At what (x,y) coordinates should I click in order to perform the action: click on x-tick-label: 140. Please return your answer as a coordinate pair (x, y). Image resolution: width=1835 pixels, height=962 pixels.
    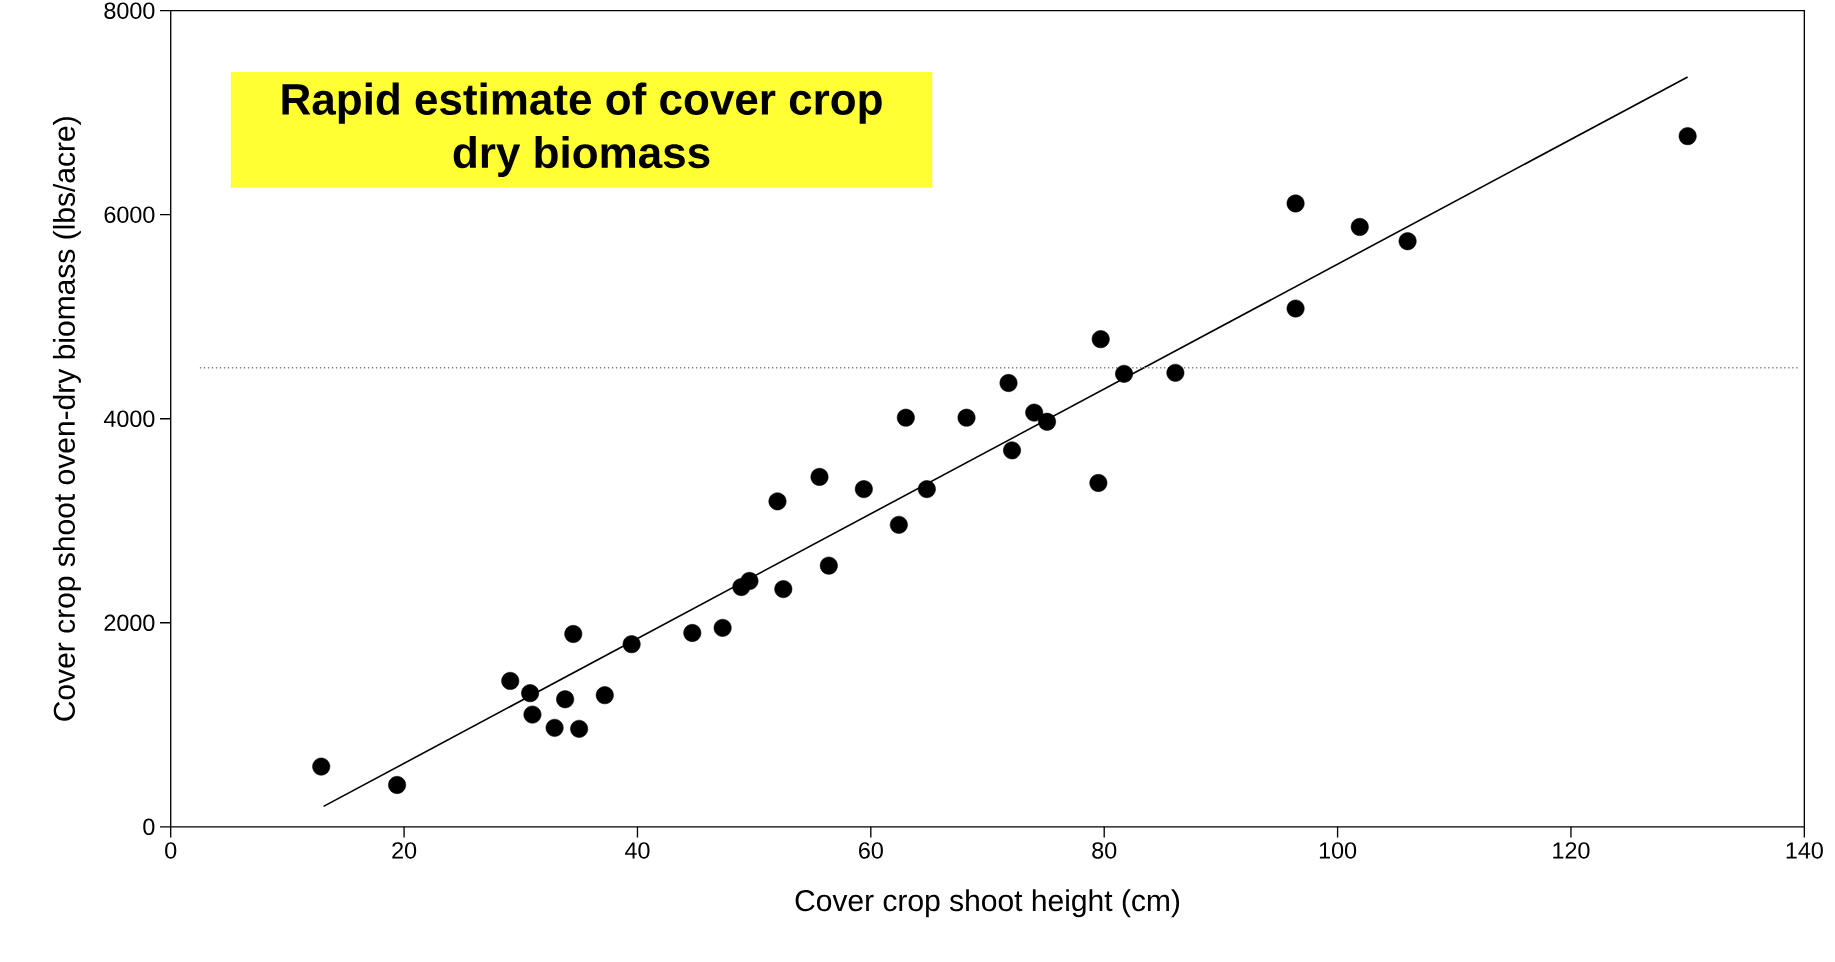
    Looking at the image, I should click on (1804, 850).